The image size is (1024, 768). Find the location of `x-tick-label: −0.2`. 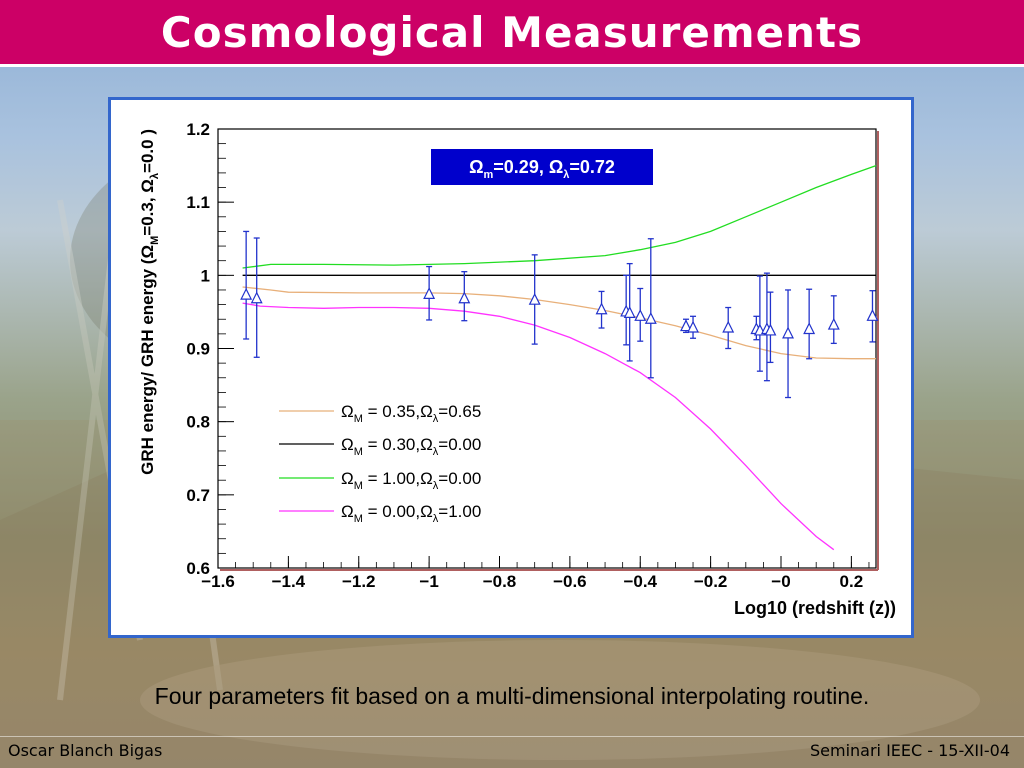

x-tick-label: −0.2 is located at coordinates (711, 581).